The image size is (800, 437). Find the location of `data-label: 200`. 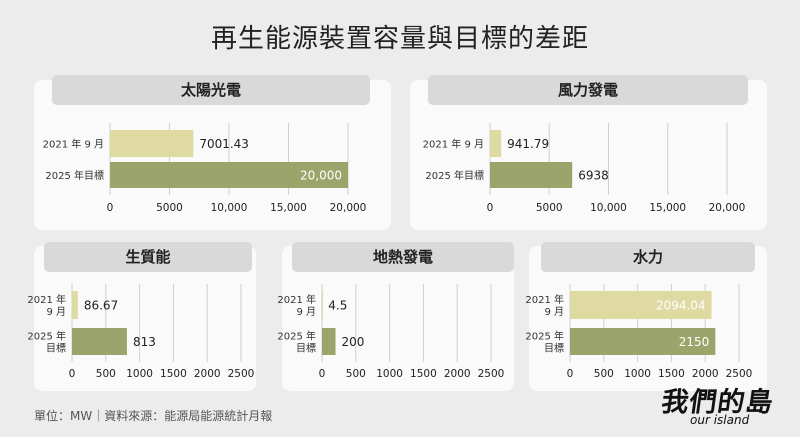

data-label: 200 is located at coordinates (353, 342).